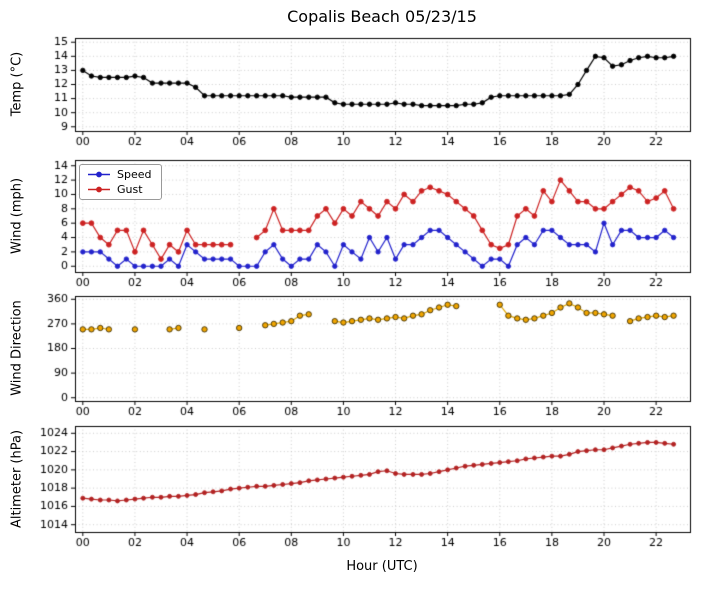 This screenshot has height=594, width=705. I want to click on gust-line-icon, so click(99, 189).